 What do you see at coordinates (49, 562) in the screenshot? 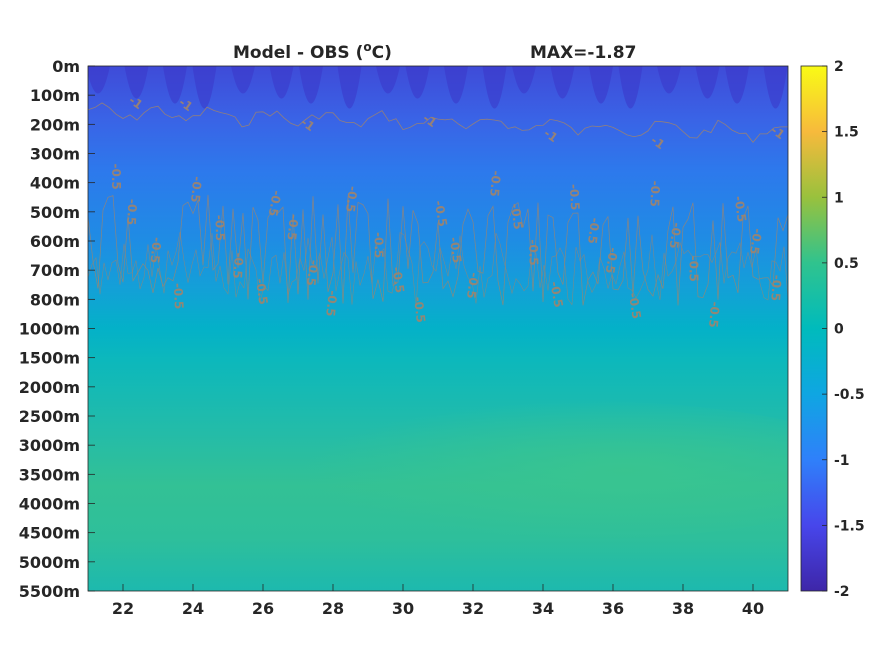
I see `y-tick-label: 5000m` at bounding box center [49, 562].